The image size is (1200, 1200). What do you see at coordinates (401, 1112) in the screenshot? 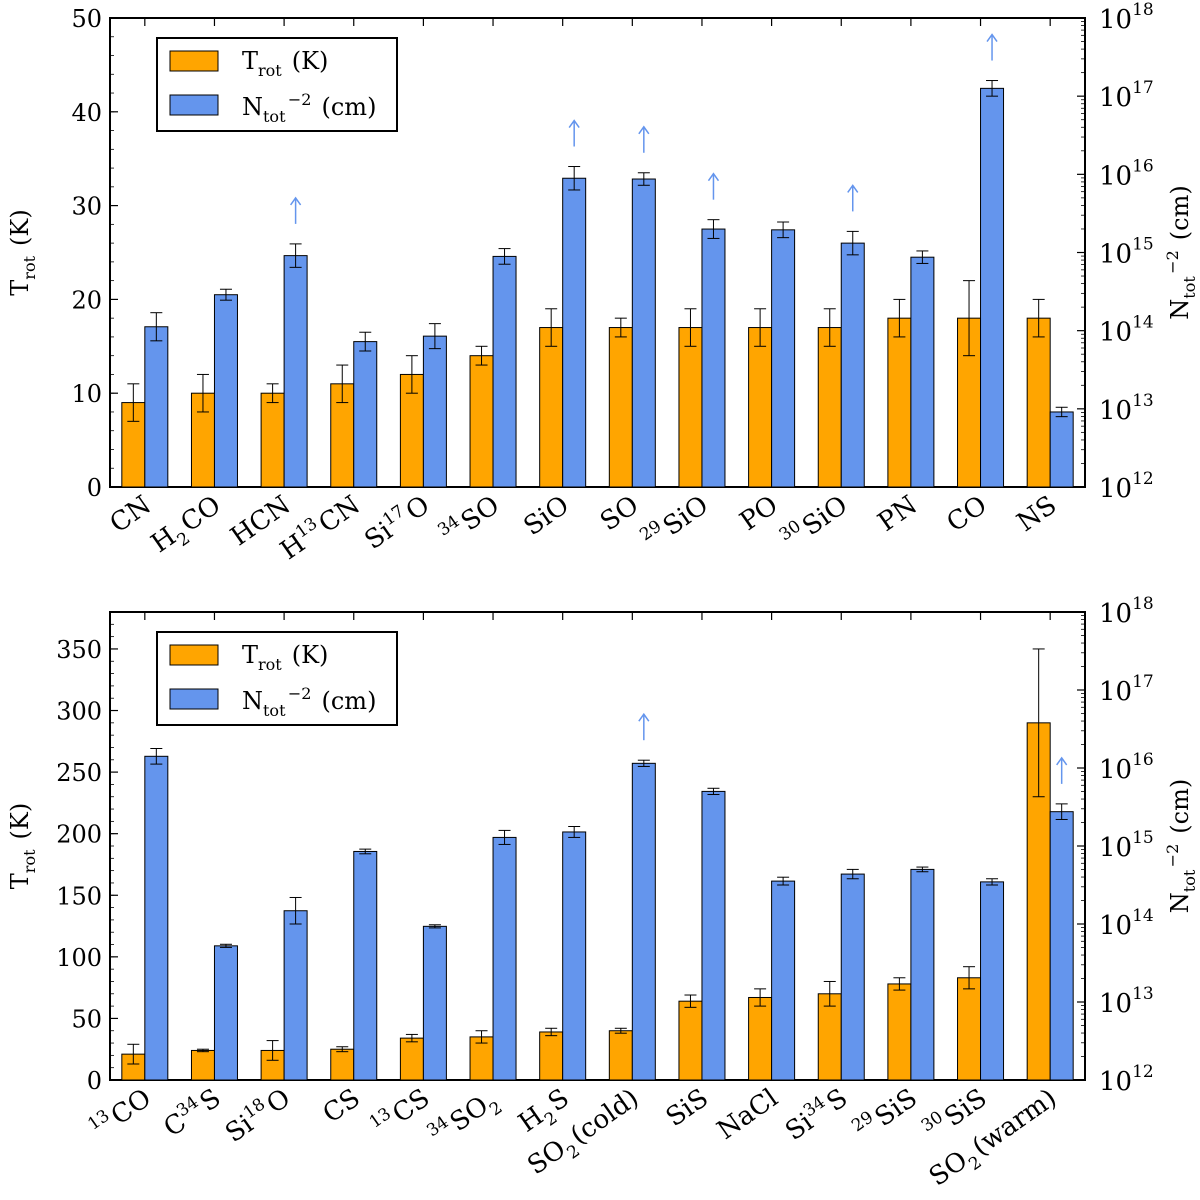
I see `x-tick-label: 13 CS` at bounding box center [401, 1112].